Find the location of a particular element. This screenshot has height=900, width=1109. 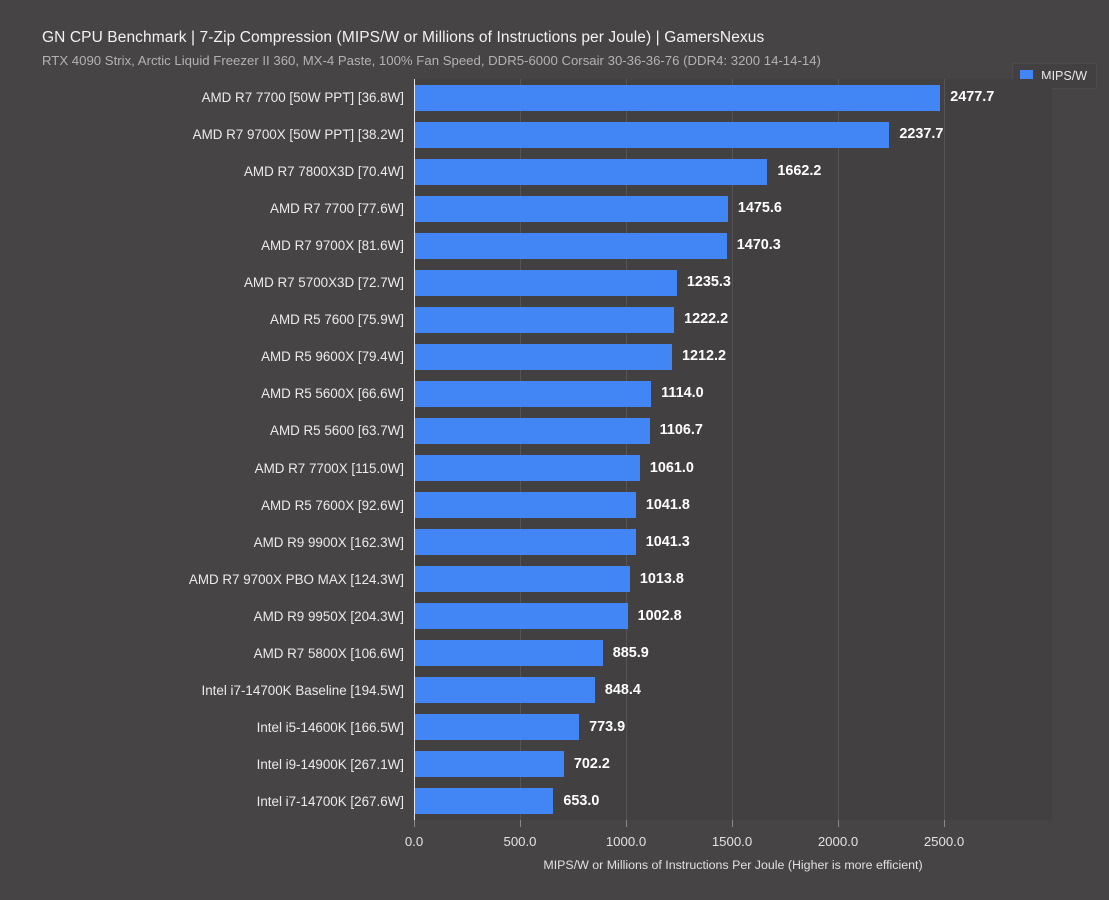

category-label: AMD R5 5600X [66.6W] is located at coordinates (332, 394).